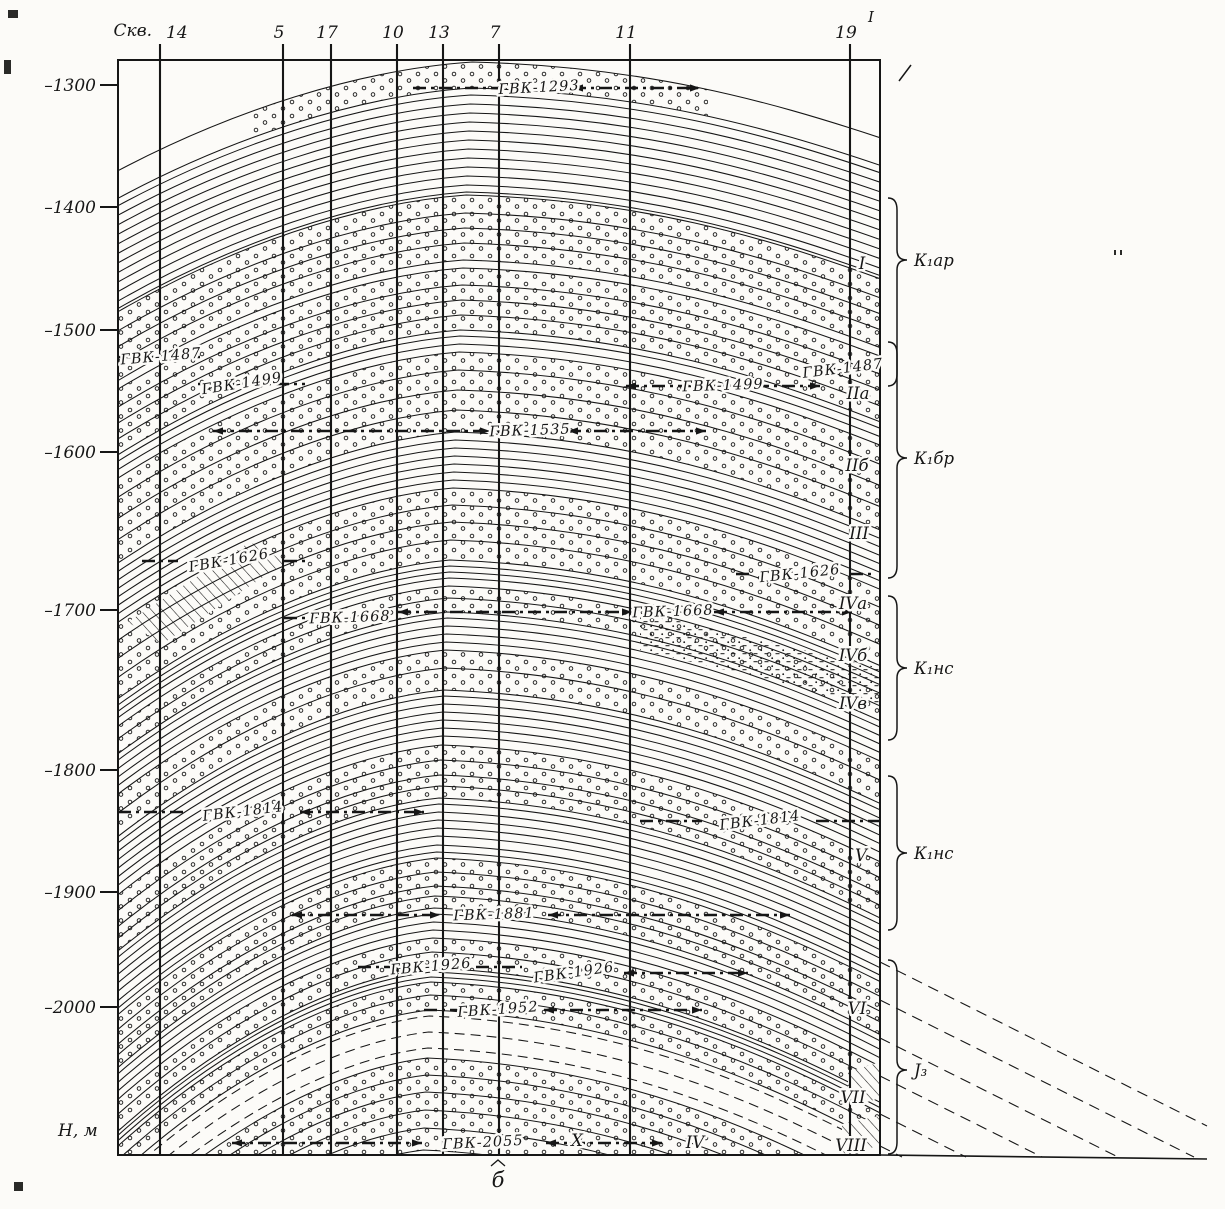 This screenshot has width=1225, height=1209. I want to click on well-label: 10, so click(393, 33).